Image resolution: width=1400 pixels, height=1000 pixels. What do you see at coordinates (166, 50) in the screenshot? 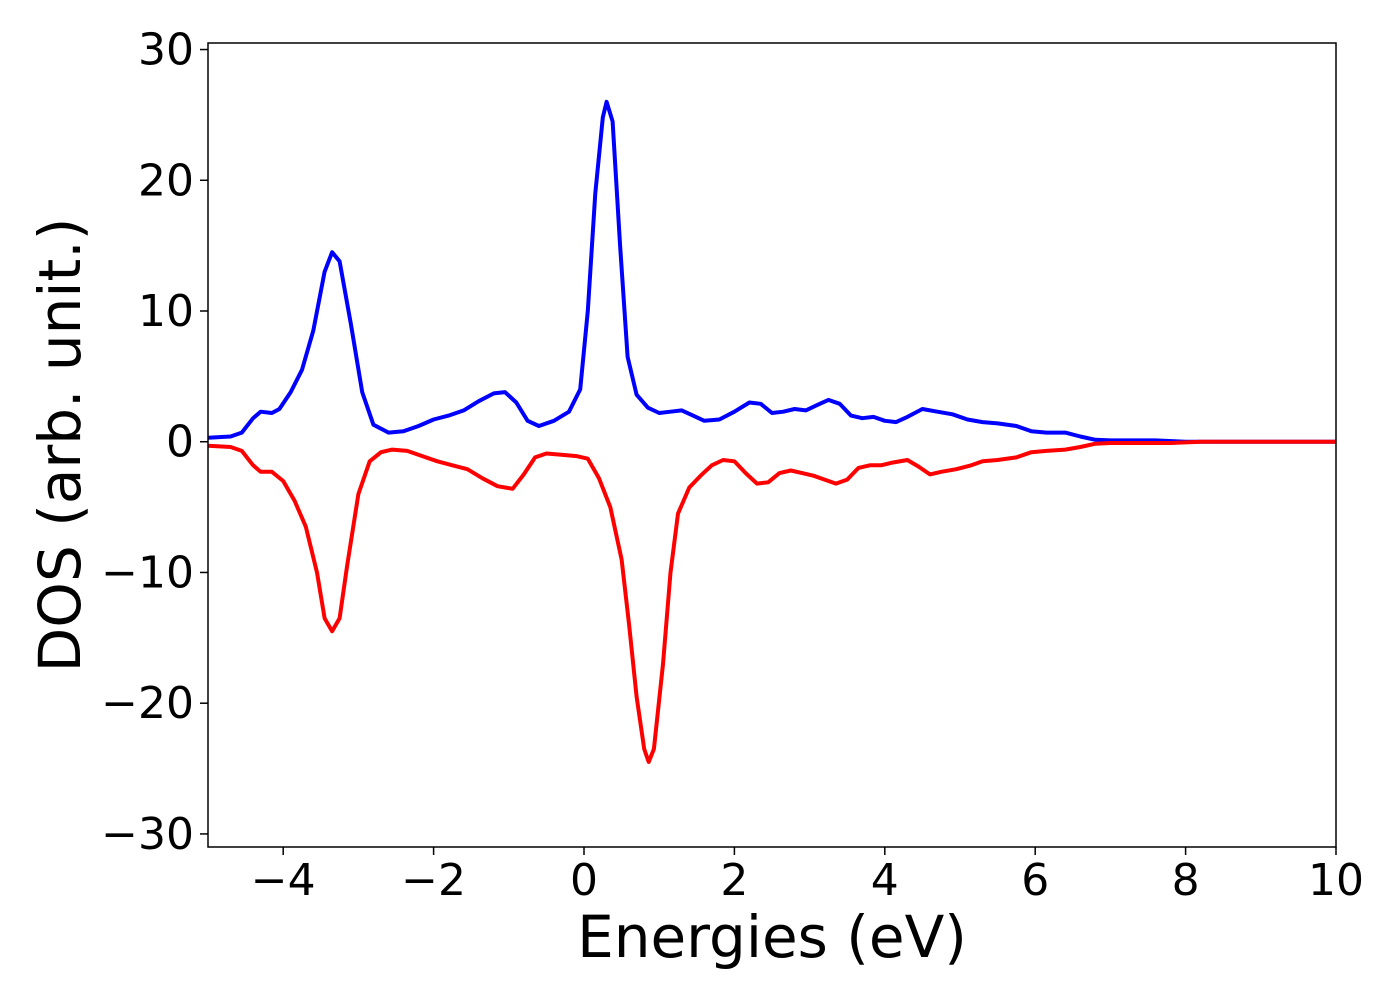
I see `y-tick-label: 30` at bounding box center [166, 50].